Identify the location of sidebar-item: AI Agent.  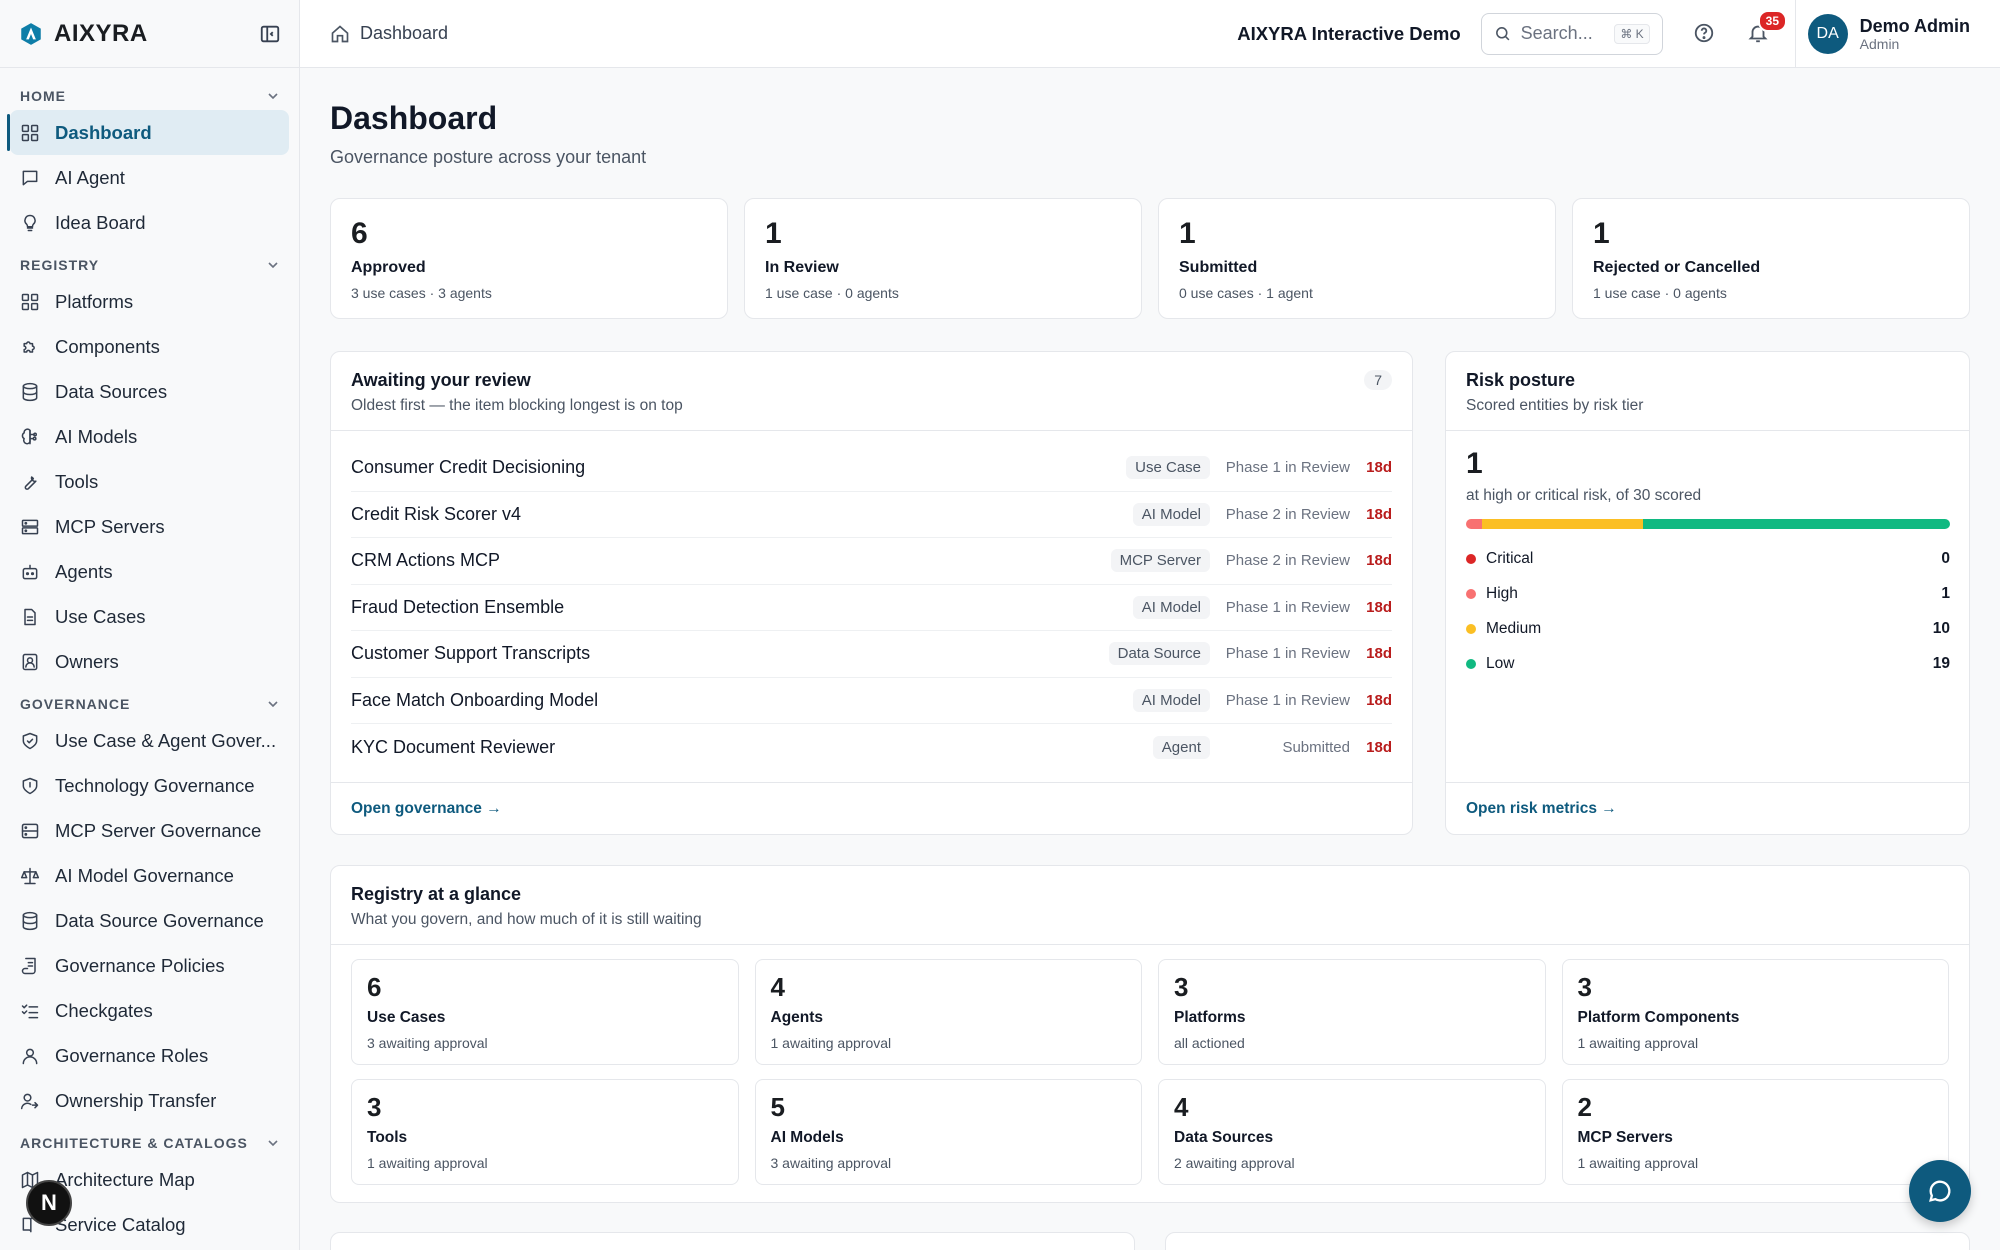
(149, 177).